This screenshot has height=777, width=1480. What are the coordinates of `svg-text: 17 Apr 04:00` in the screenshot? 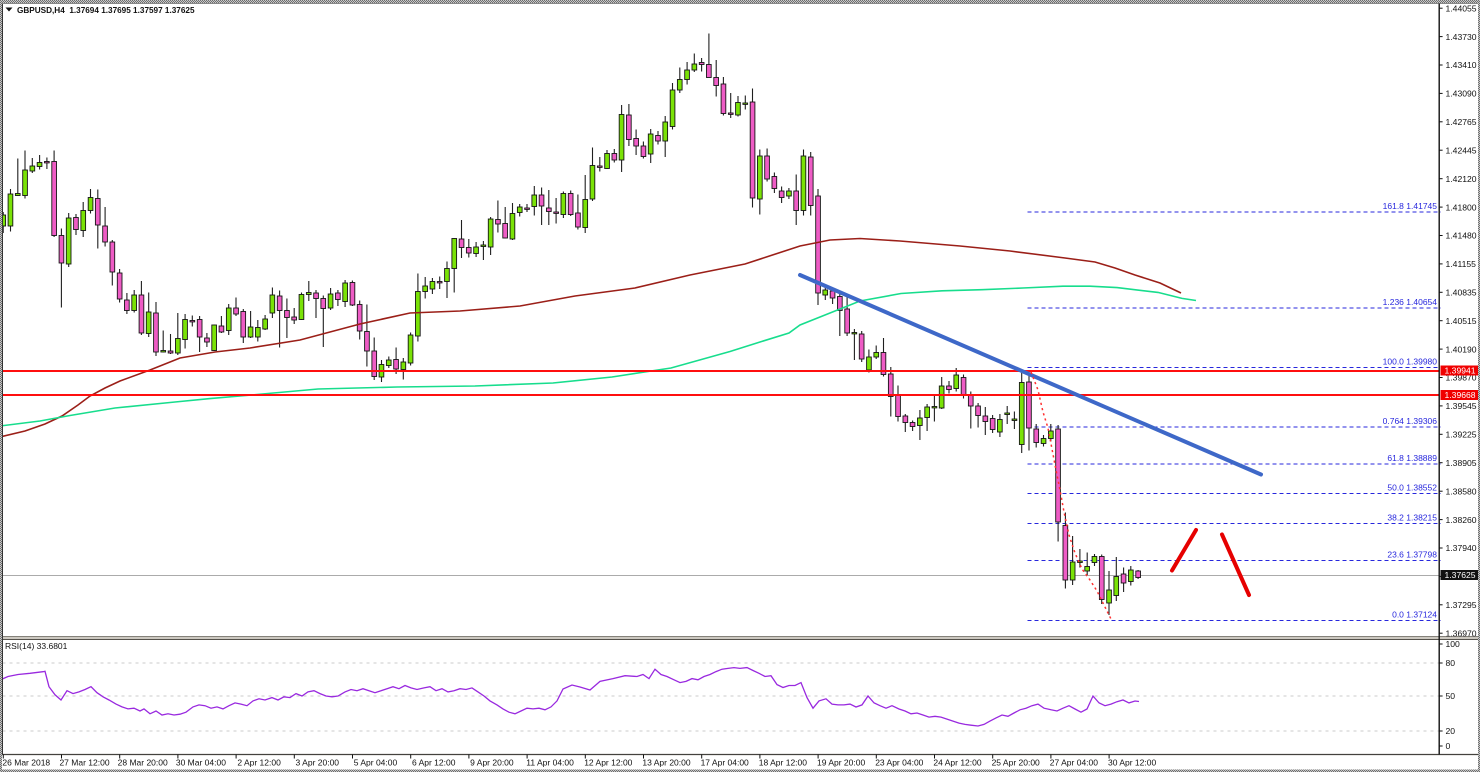 It's located at (725, 763).